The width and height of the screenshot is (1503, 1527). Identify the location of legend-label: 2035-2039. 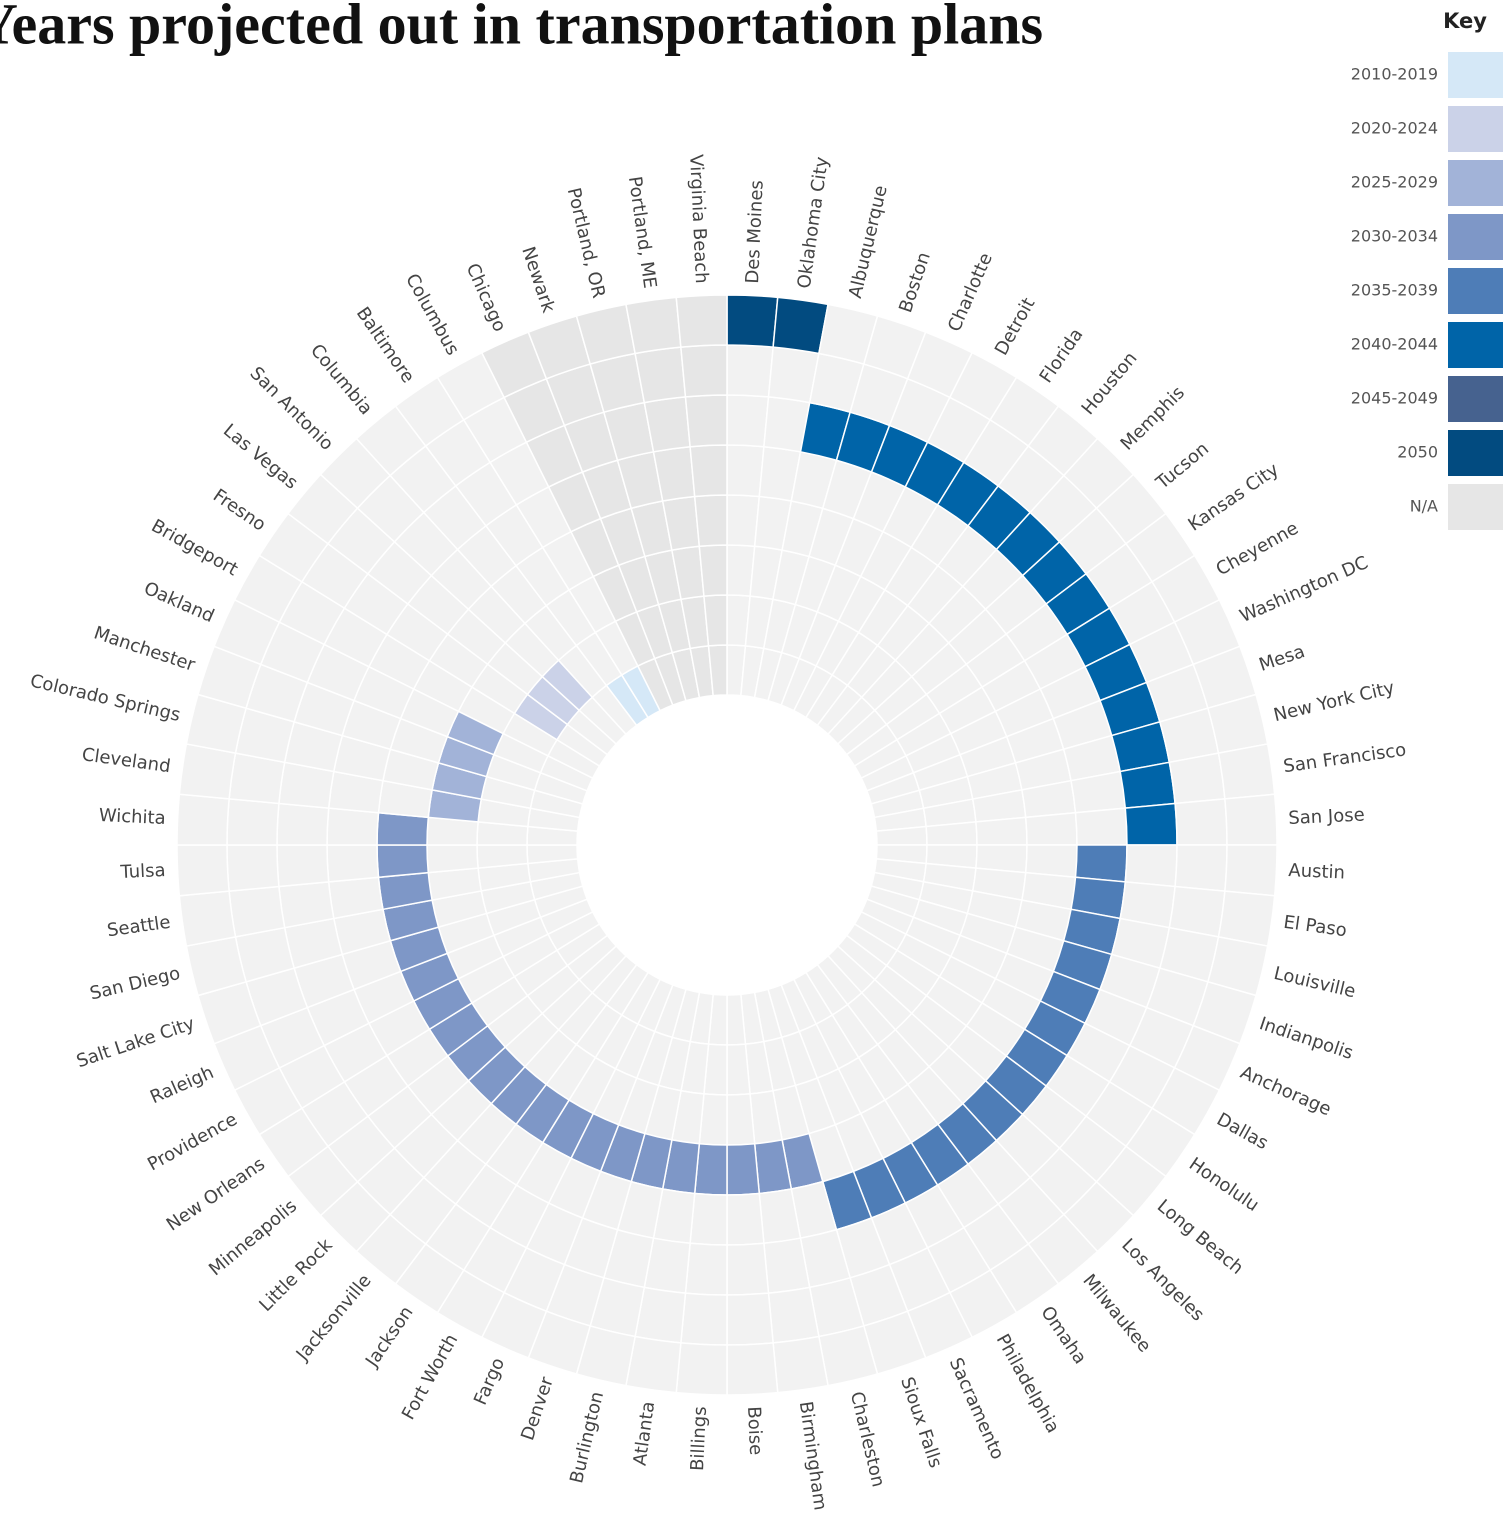
(1394, 290).